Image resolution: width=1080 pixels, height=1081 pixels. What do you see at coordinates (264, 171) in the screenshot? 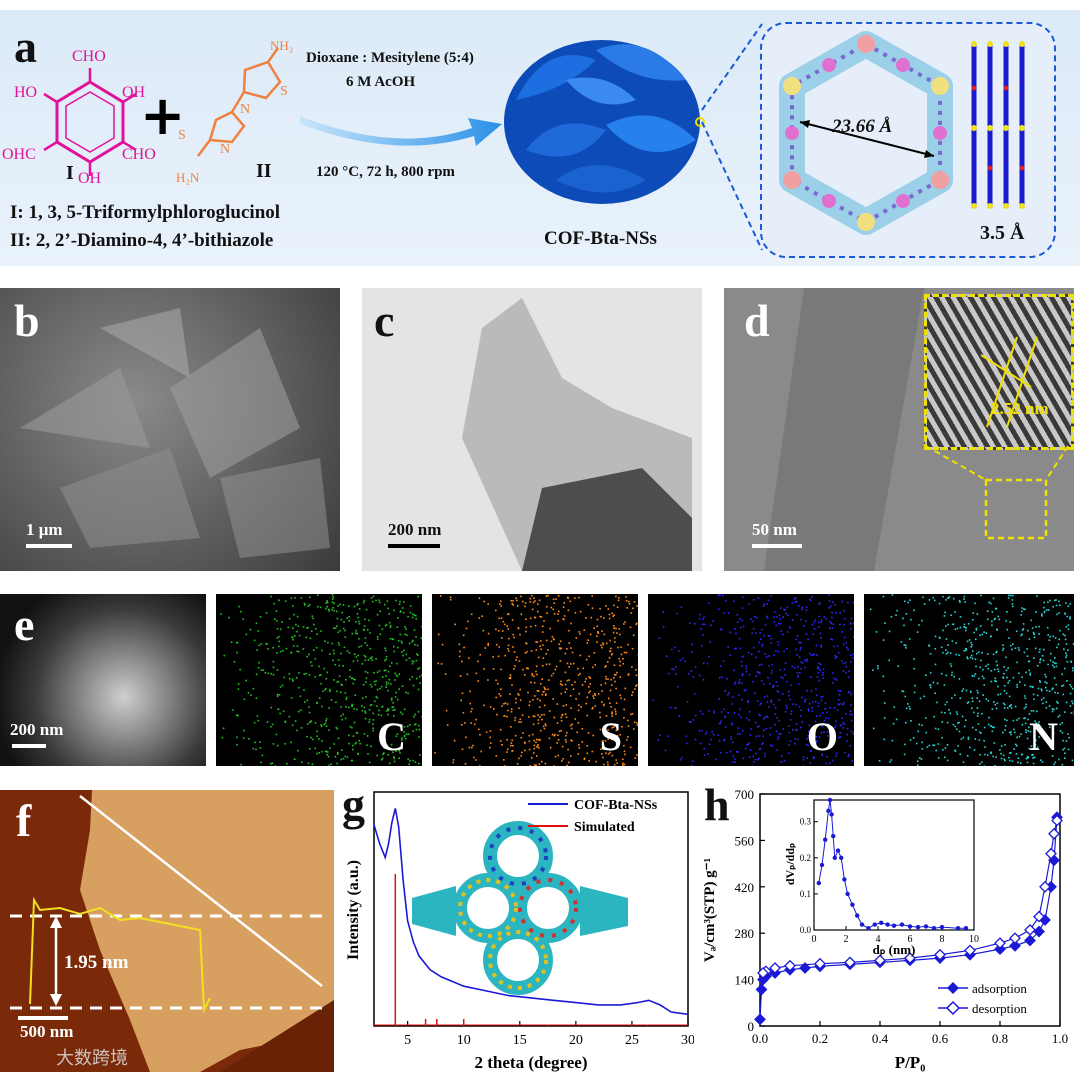
I see `mol-ii-label: II` at bounding box center [264, 171].